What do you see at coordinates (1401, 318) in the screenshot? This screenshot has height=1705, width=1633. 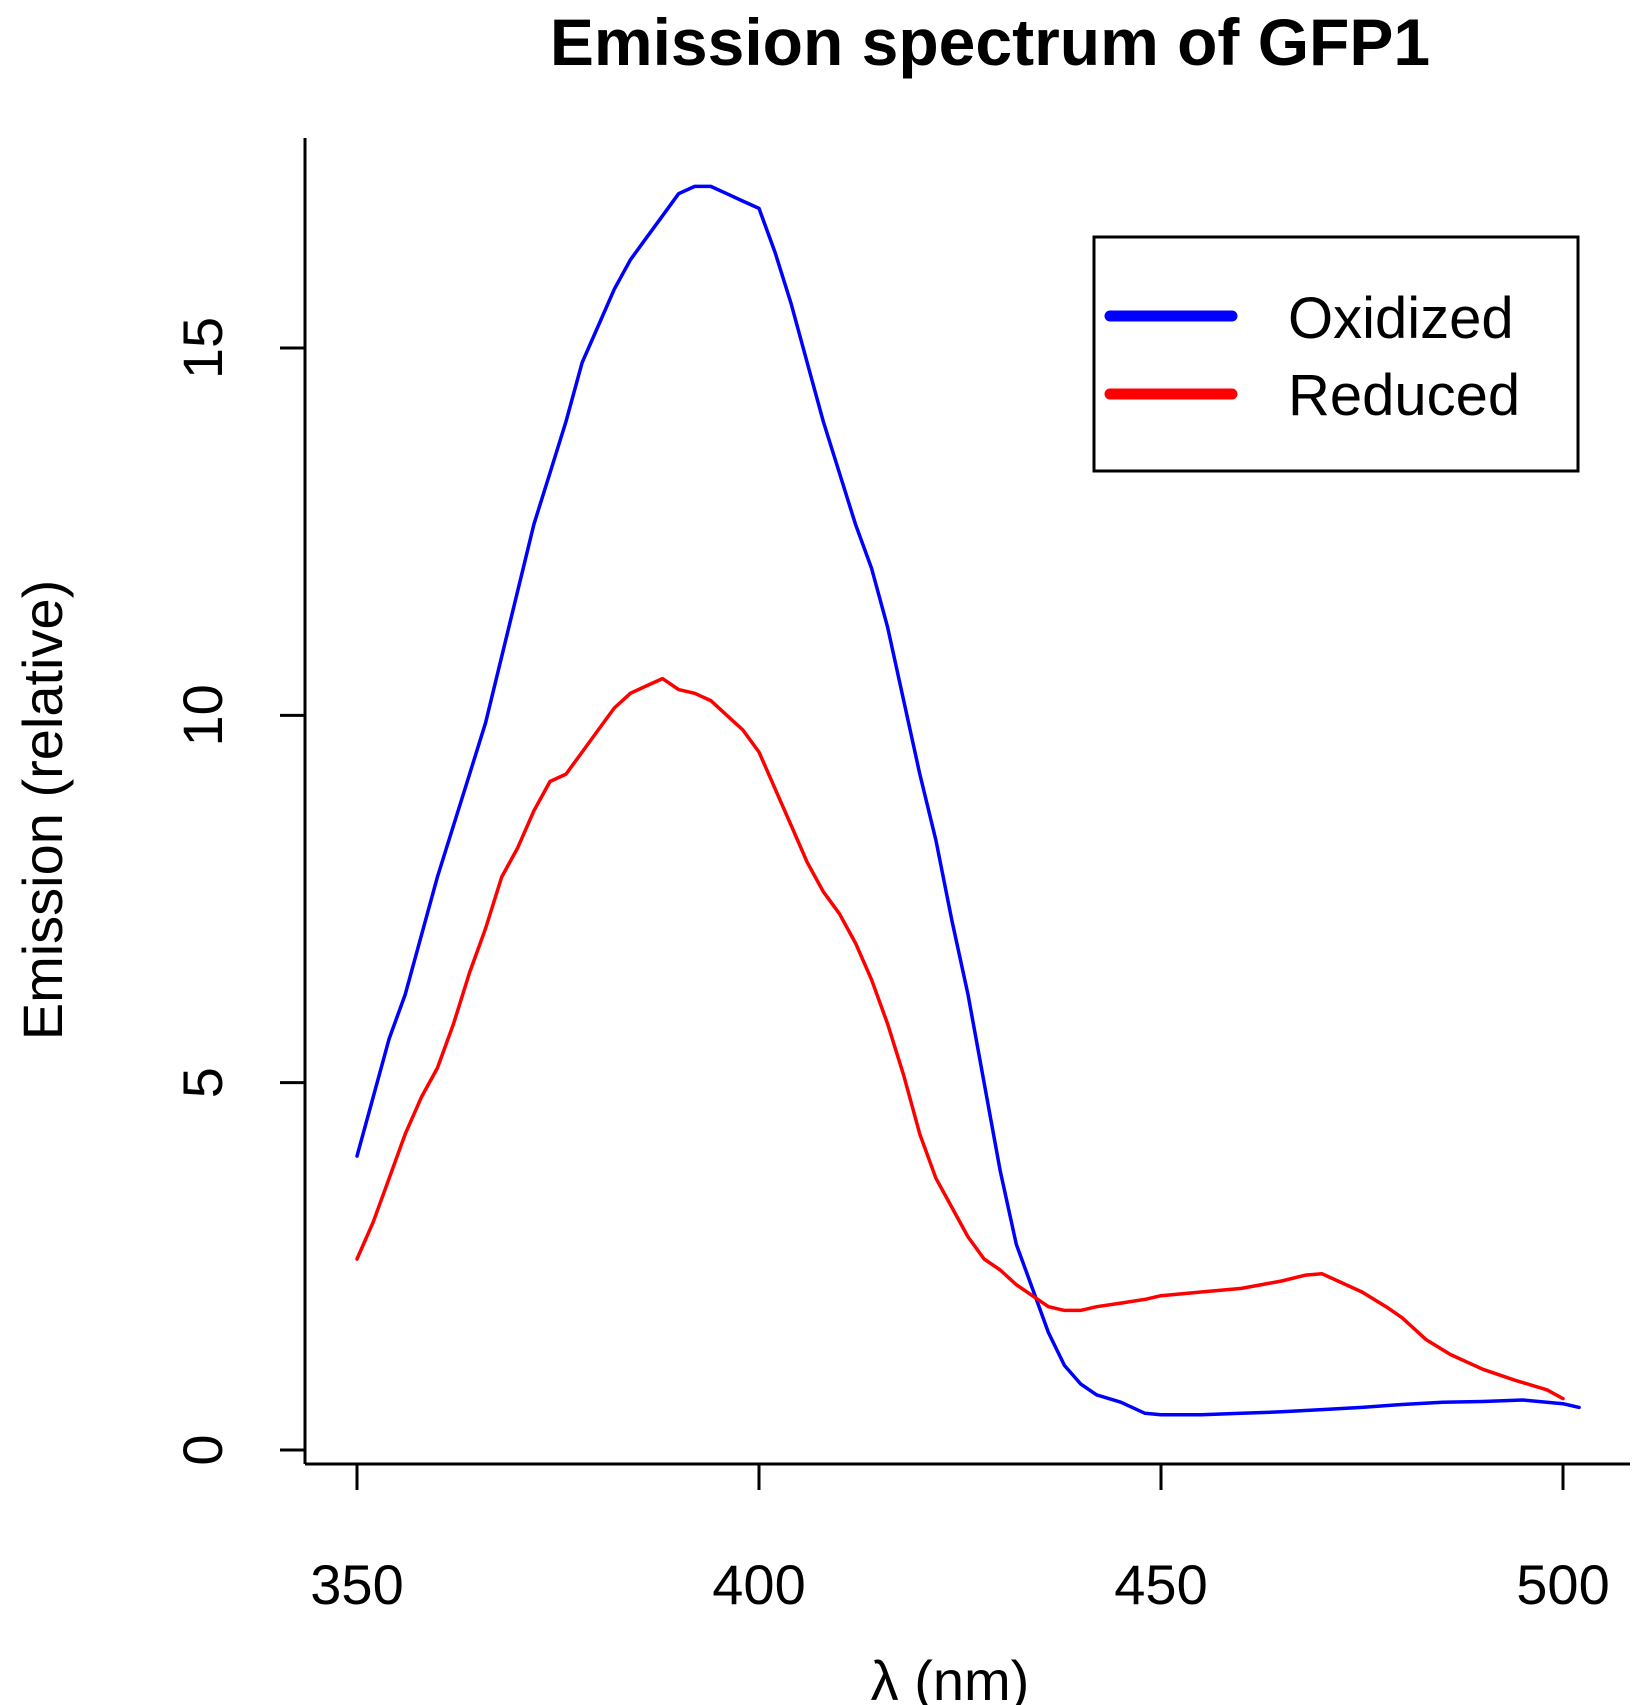 I see `legend-label-oxidized: Oxidized` at bounding box center [1401, 318].